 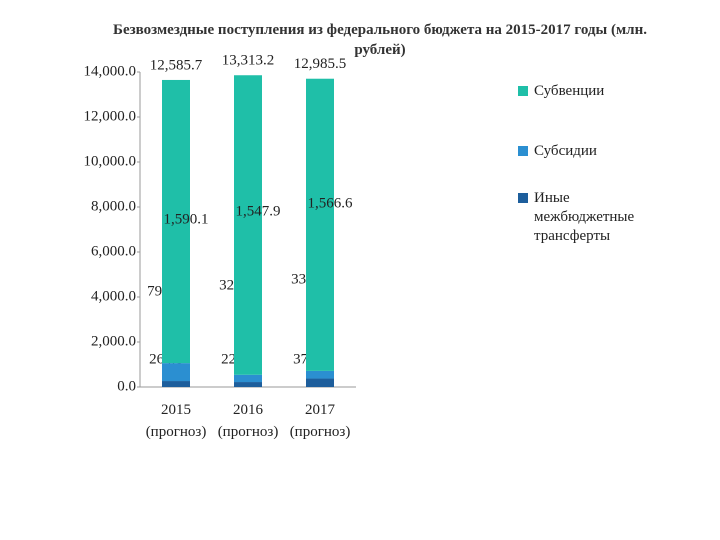 I want to click on y-tick-label: 12,000.0, so click(x=110, y=116).